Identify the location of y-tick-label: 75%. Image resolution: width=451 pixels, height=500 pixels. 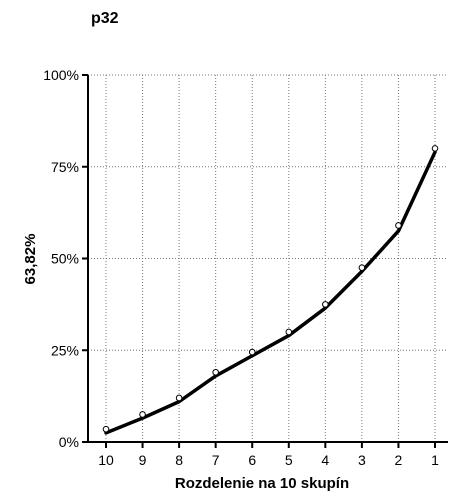
(65, 167).